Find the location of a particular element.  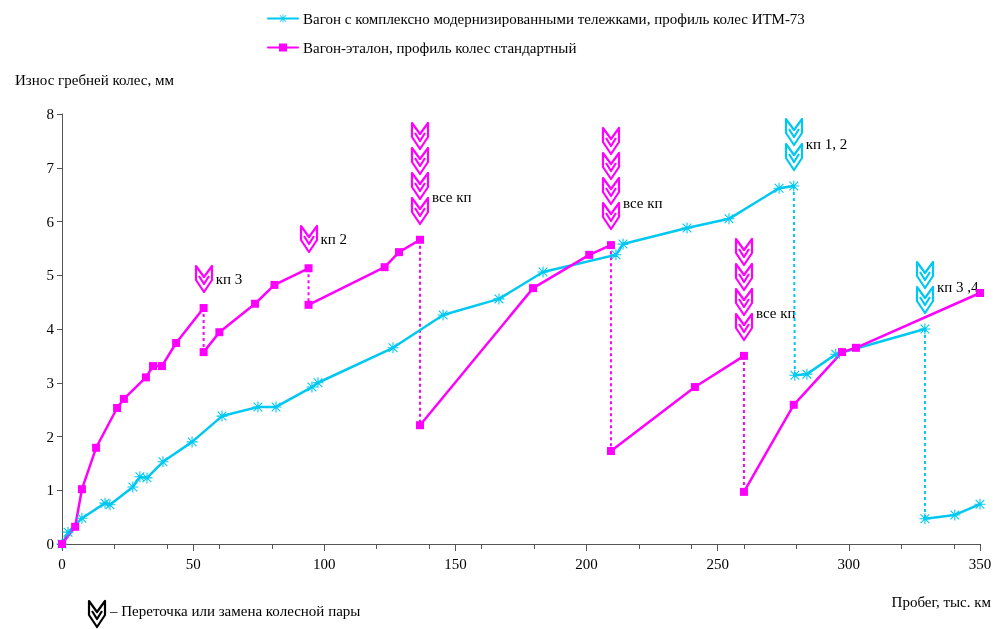

x-tick-label: 150 is located at coordinates (455, 563).